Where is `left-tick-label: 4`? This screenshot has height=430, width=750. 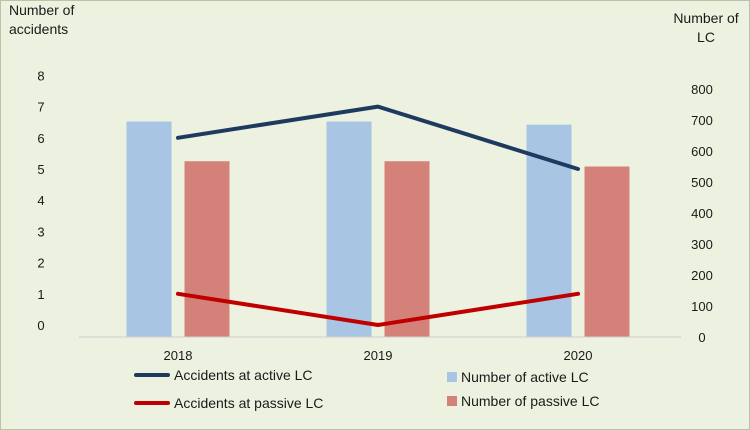 left-tick-label: 4 is located at coordinates (40, 200).